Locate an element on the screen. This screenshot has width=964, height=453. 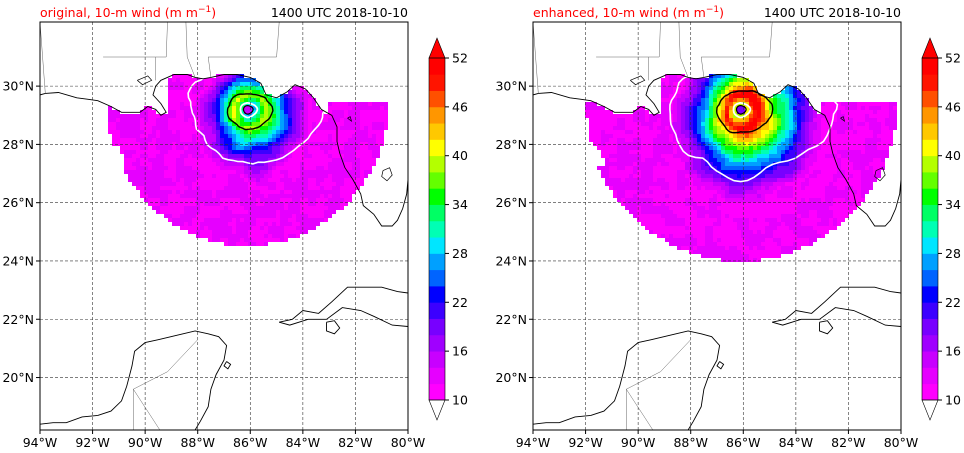
x-tick-label: 92°W is located at coordinates (92, 442).